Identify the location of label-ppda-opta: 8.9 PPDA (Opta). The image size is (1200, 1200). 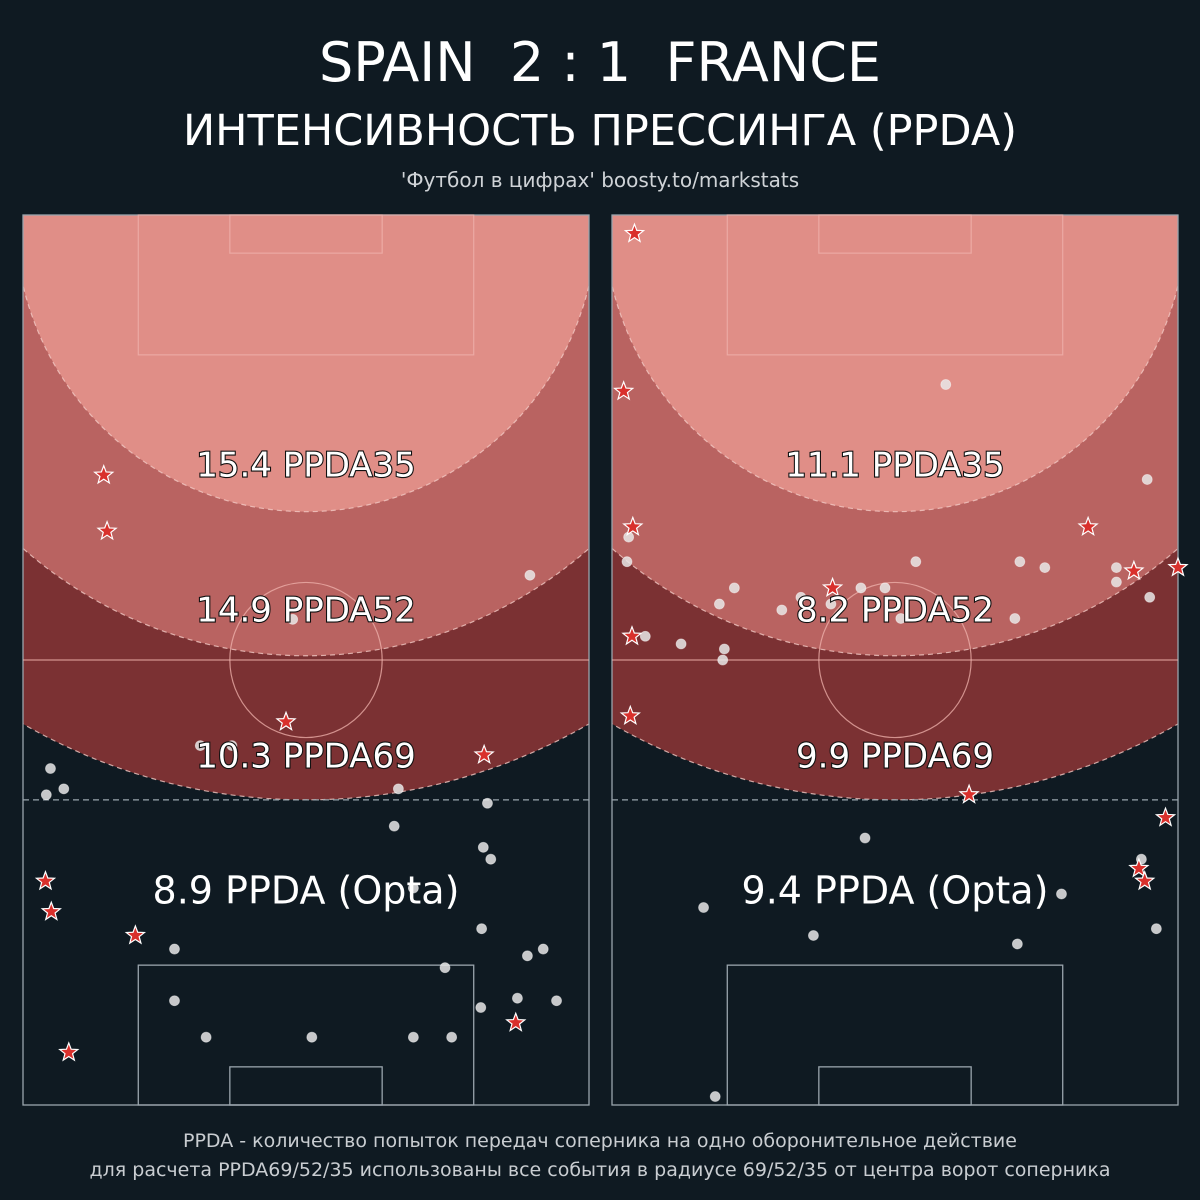
(306, 891).